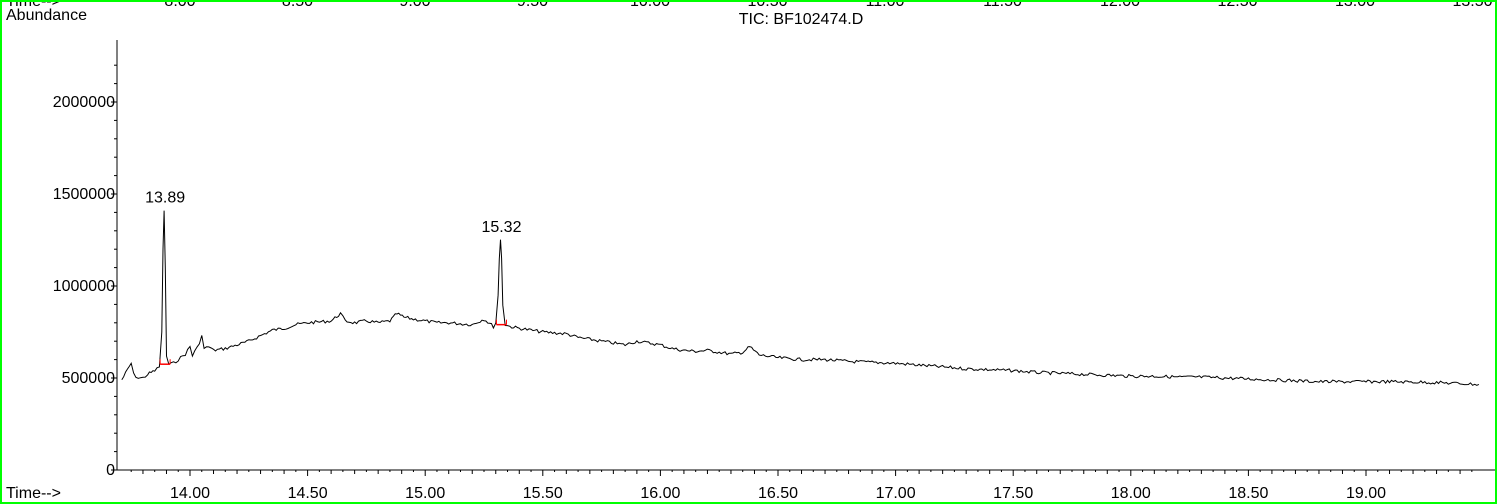 The image size is (1497, 504). What do you see at coordinates (84, 194) in the screenshot?
I see `y-tick-label: 1500000` at bounding box center [84, 194].